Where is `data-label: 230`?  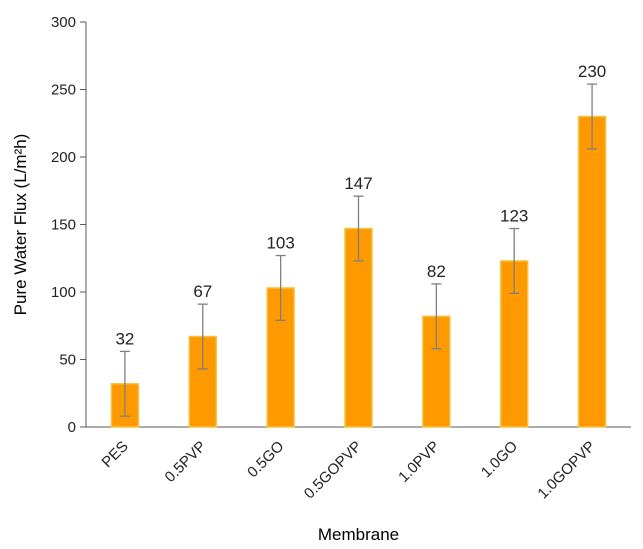 data-label: 230 is located at coordinates (592, 71).